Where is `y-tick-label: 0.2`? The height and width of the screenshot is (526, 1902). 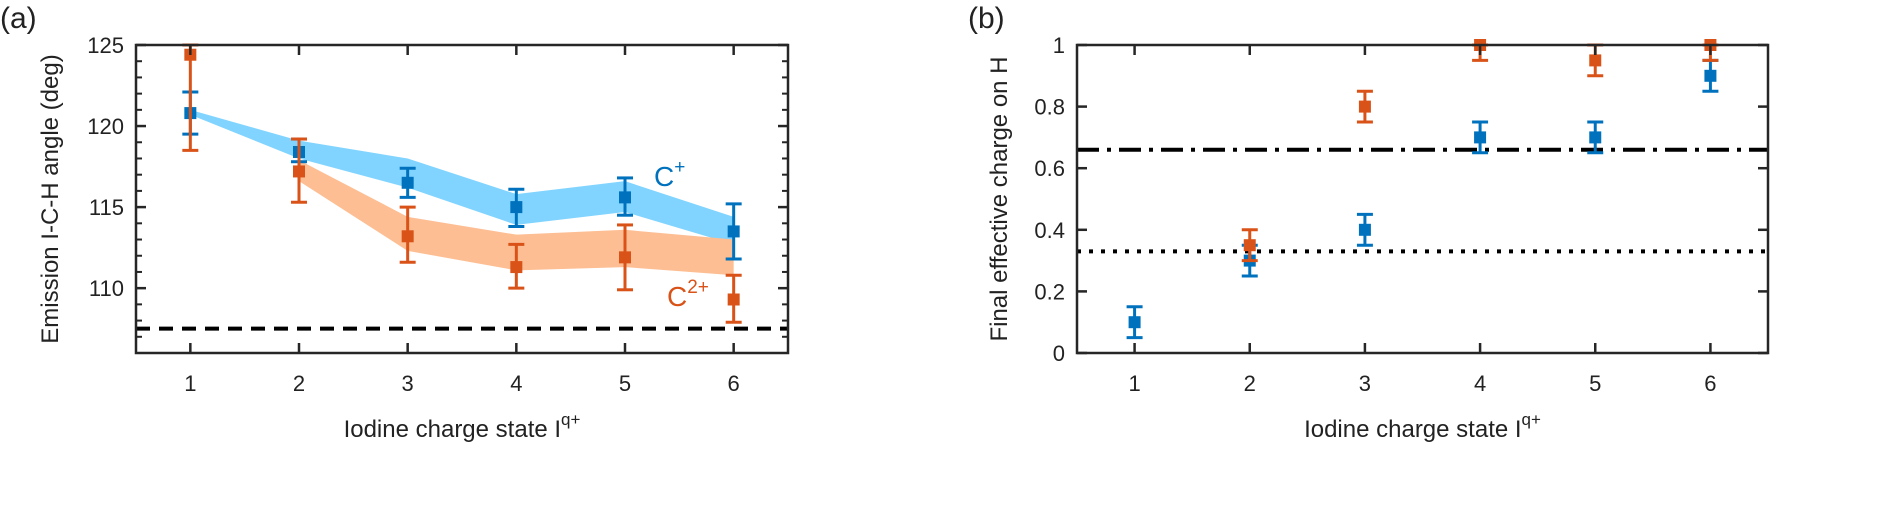
y-tick-label: 0.2 is located at coordinates (1049, 291).